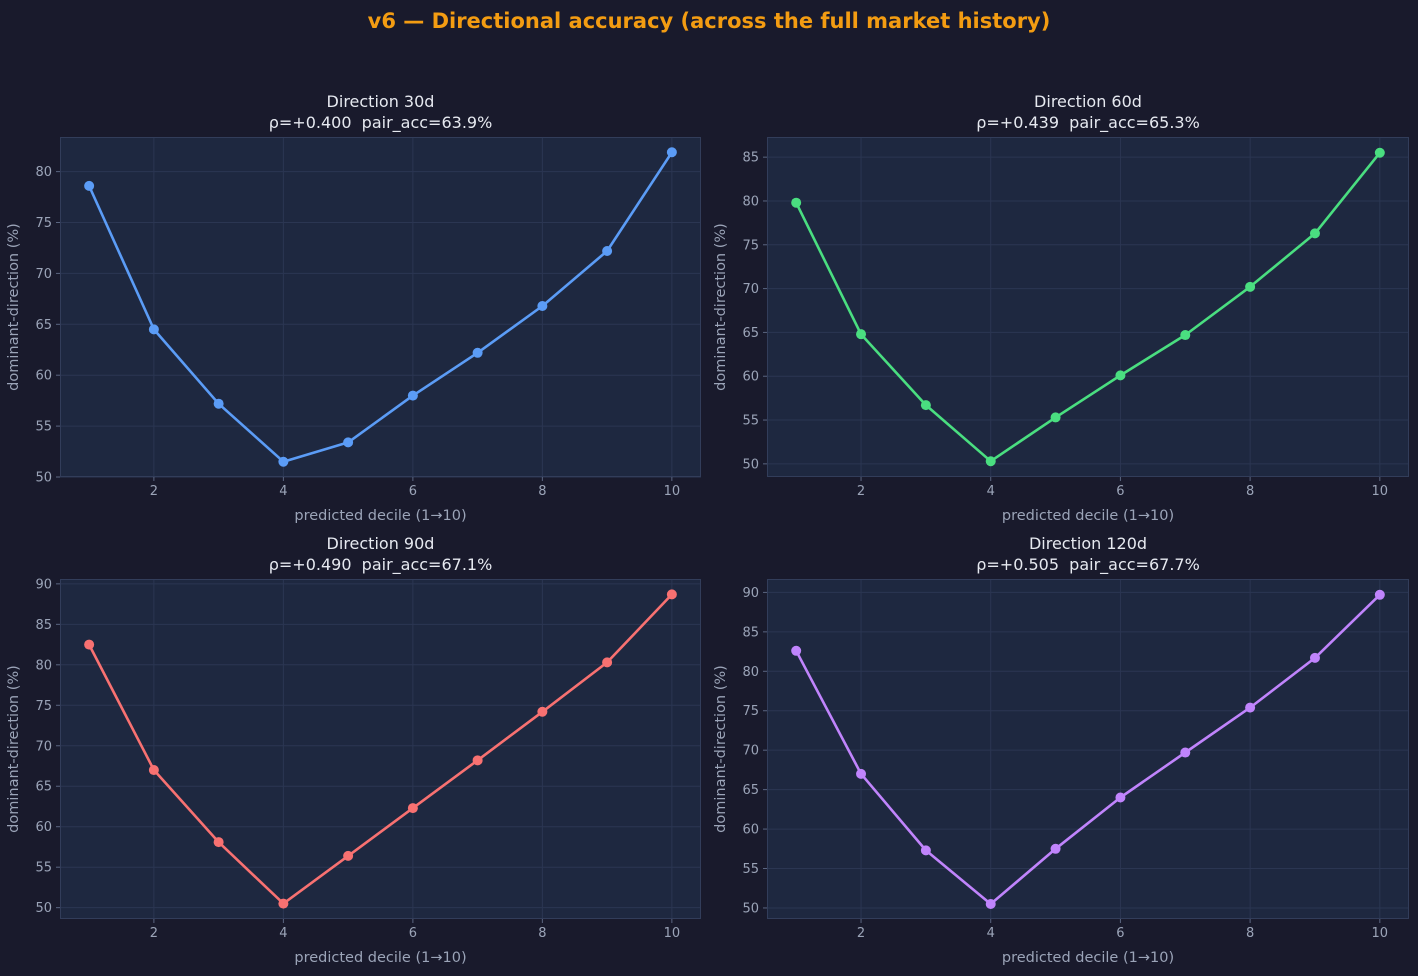 The width and height of the screenshot is (1418, 976). Describe the element at coordinates (381, 101) in the screenshot. I see `subplot-title: Direction 30d` at that location.